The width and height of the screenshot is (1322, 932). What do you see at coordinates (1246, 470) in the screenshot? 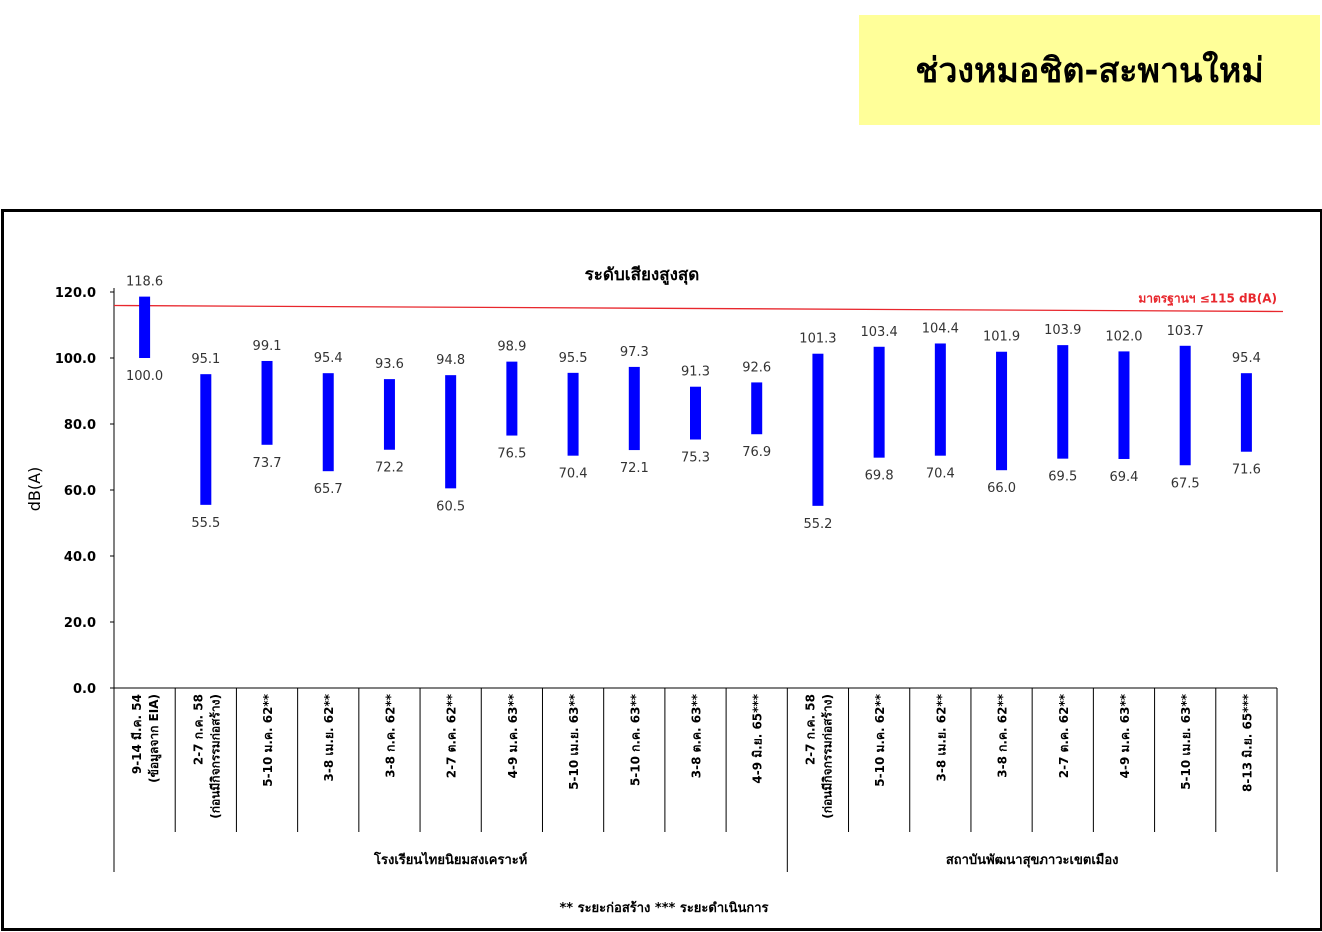
I see `min-value-label: 71.6` at bounding box center [1246, 470].